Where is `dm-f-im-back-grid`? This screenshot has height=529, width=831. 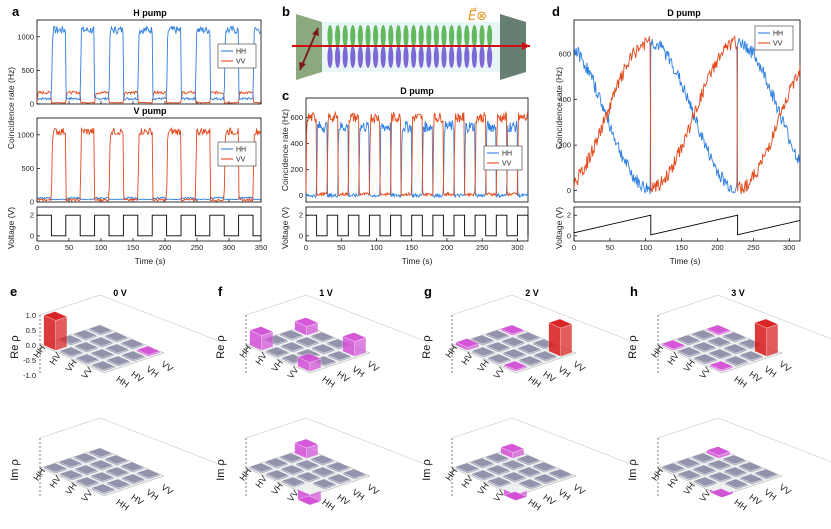
dm-f-im-back-grid is located at coordinates (368, 442).